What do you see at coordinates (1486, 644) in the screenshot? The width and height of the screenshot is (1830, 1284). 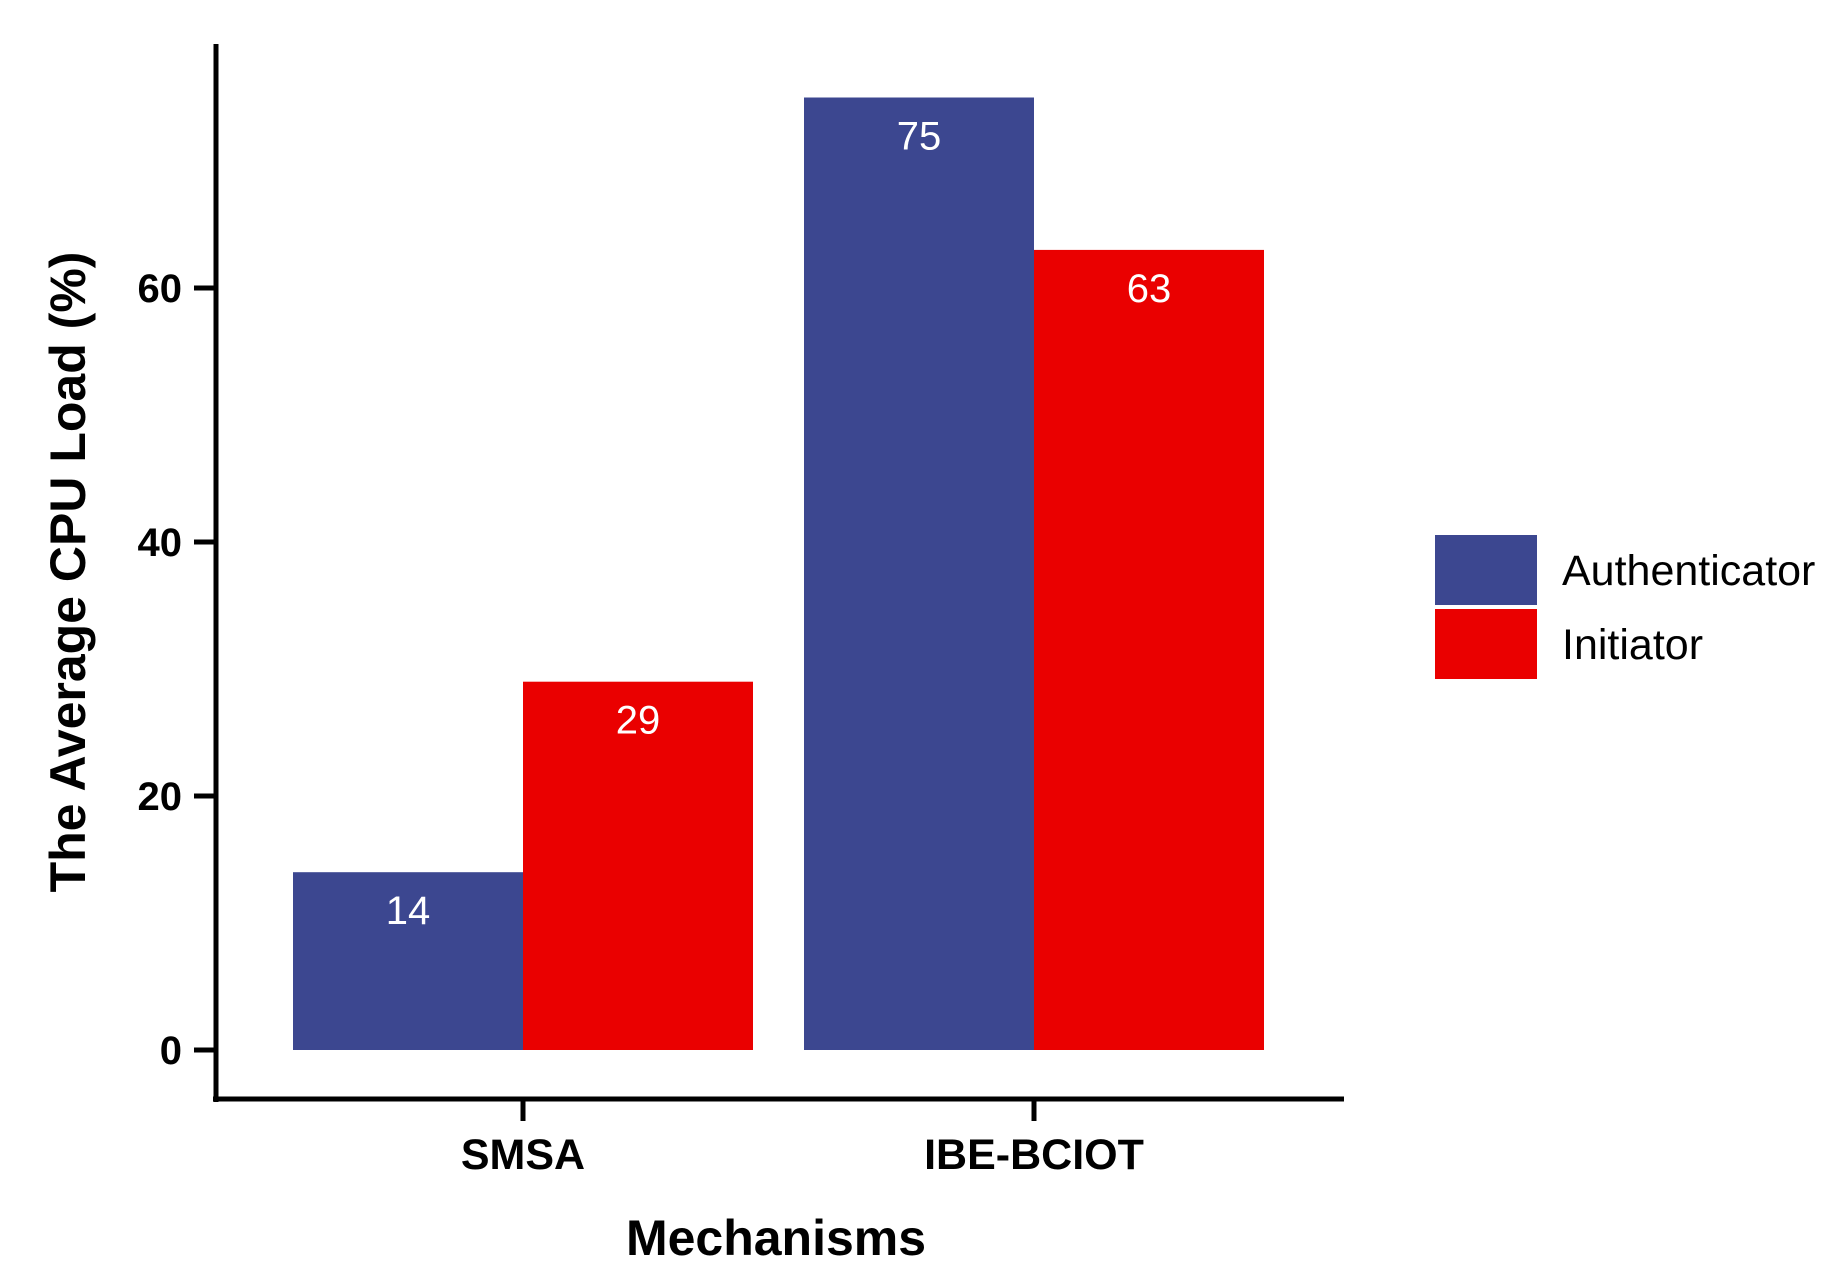 I see `legend-swatch-initiator` at bounding box center [1486, 644].